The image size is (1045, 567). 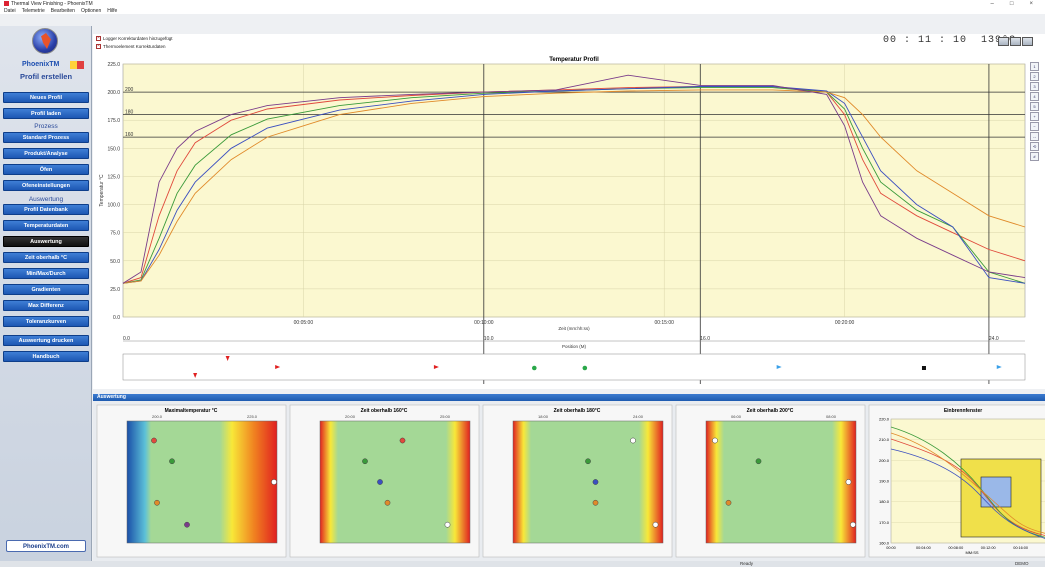 I want to click on temperaturdaten-button: Temperaturdaten, so click(x=46, y=225).